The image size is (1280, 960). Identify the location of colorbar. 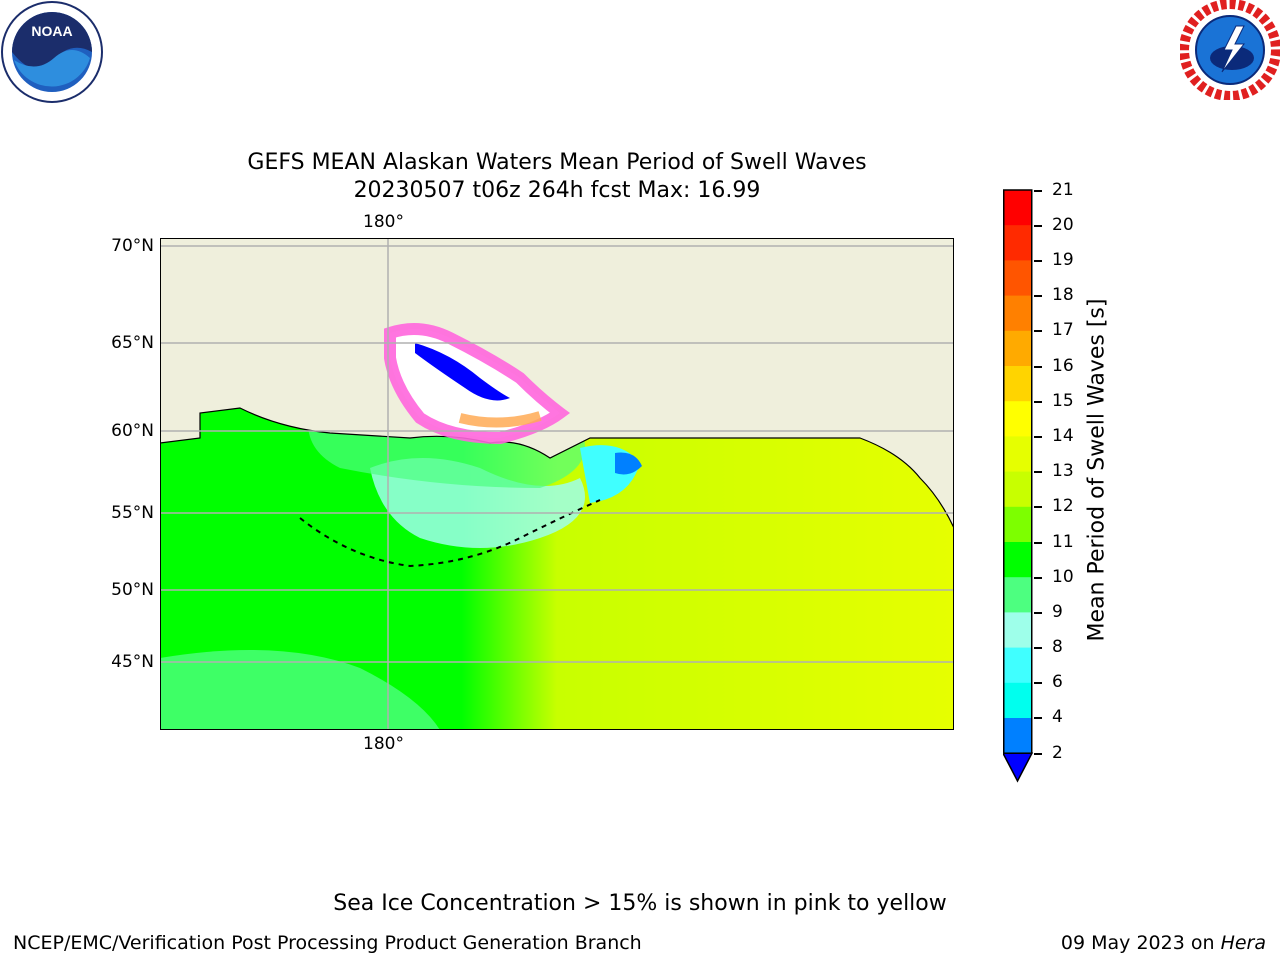
(1017, 486).